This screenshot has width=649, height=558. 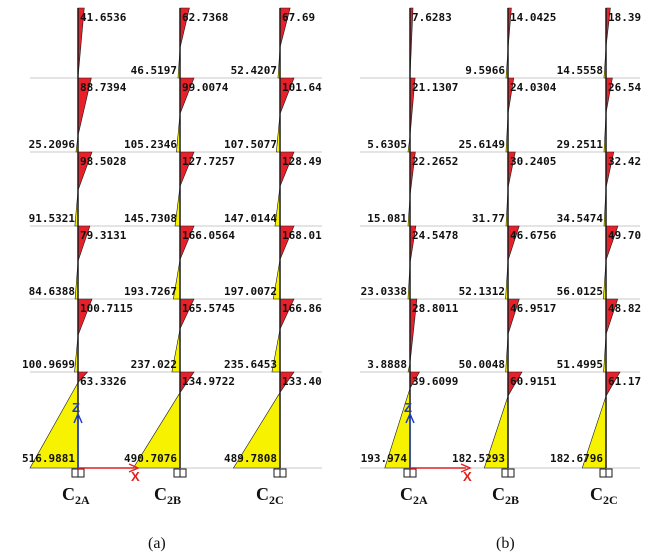 What do you see at coordinates (482, 144) in the screenshot?
I see `panel-b-c2b-s2-bottom-value: 25.6149` at bounding box center [482, 144].